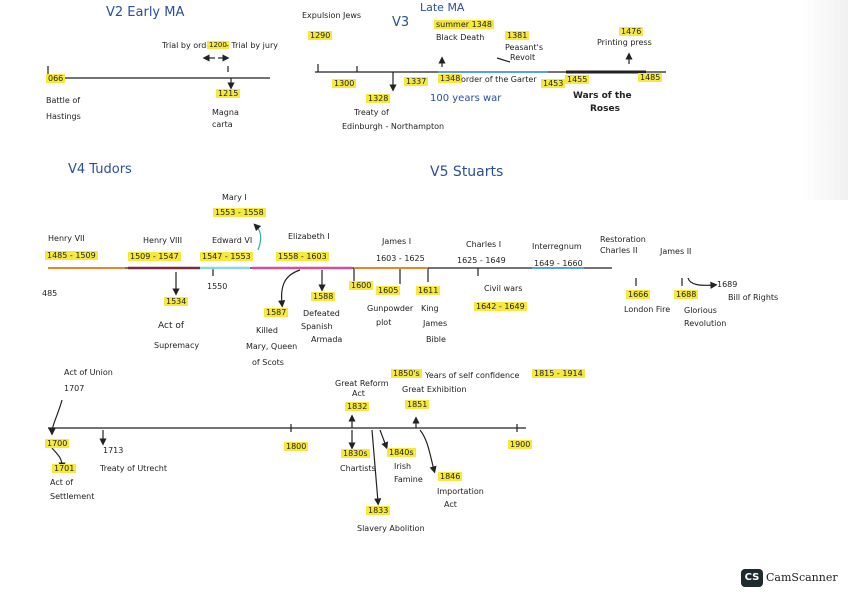 This screenshot has height=599, width=848. Describe the element at coordinates (397, 241) in the screenshot. I see `label-james-i: James I` at that location.